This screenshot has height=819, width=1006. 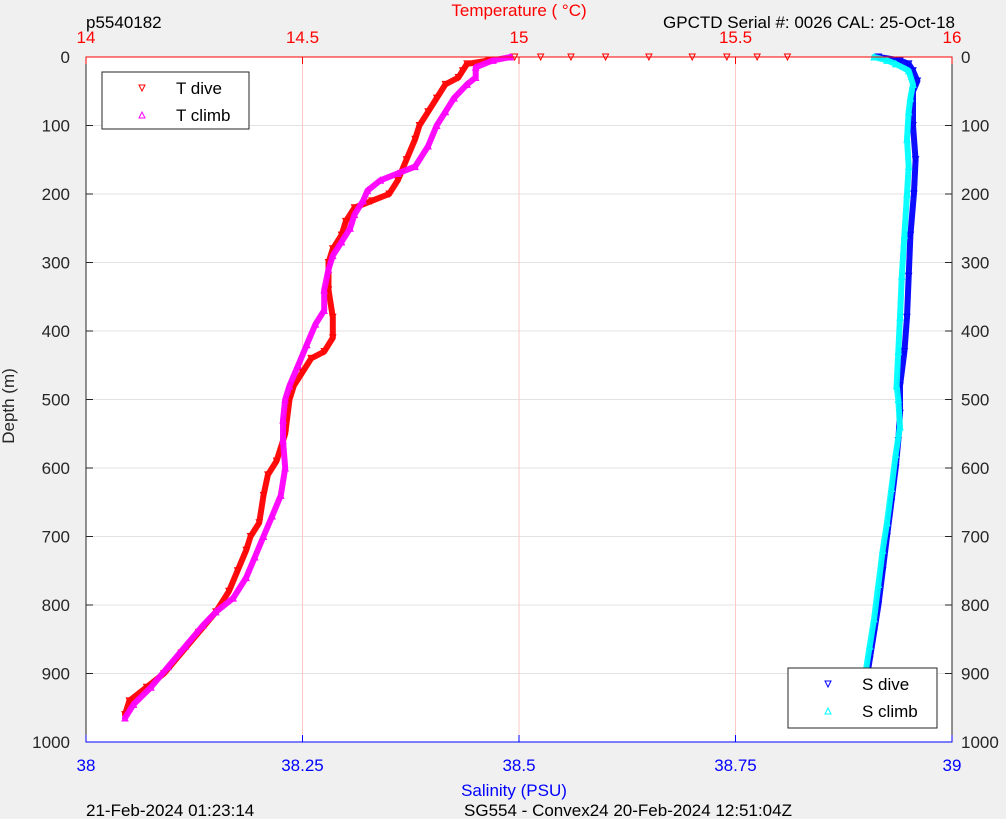 What do you see at coordinates (514, 790) in the screenshot?
I see `bottom-axis-label: Salinity (PSU)` at bounding box center [514, 790].